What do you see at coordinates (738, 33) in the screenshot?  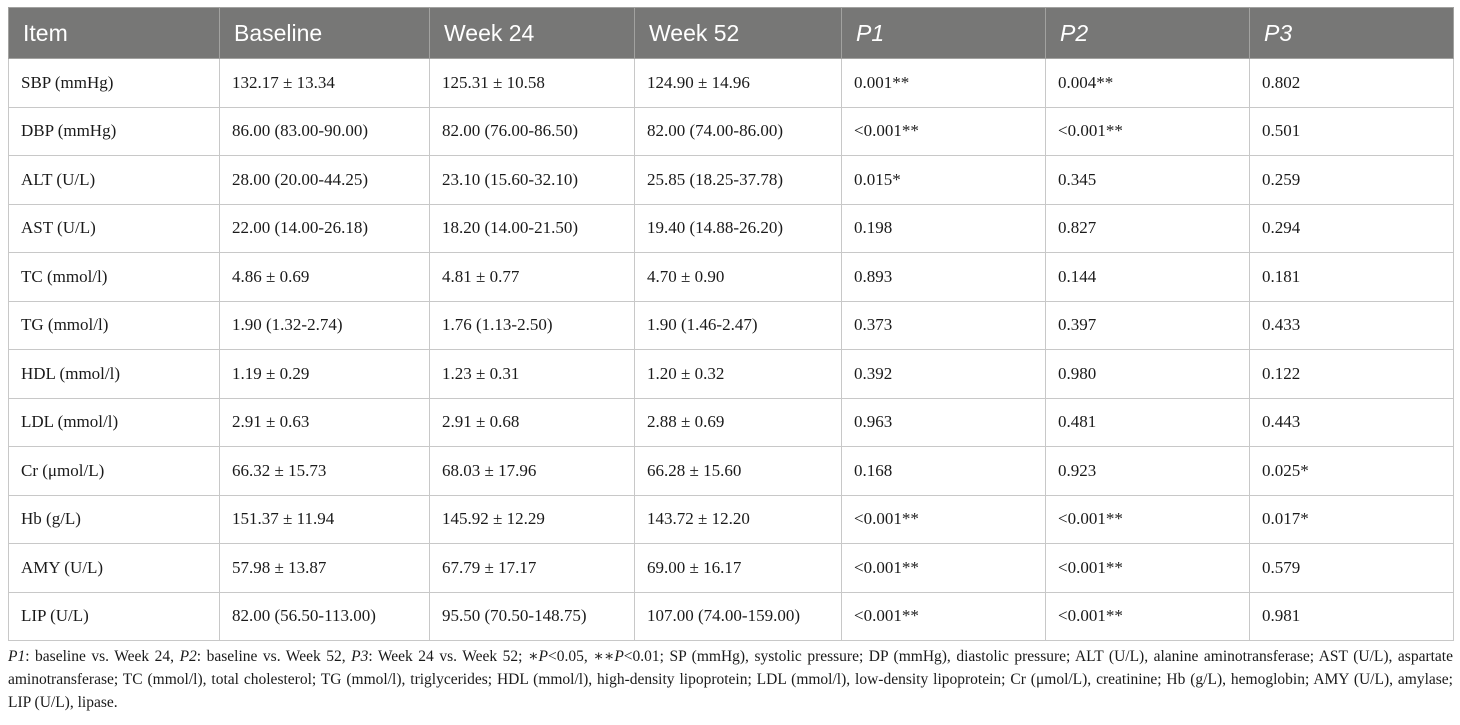 I see `header-week-52: Week 52` at bounding box center [738, 33].